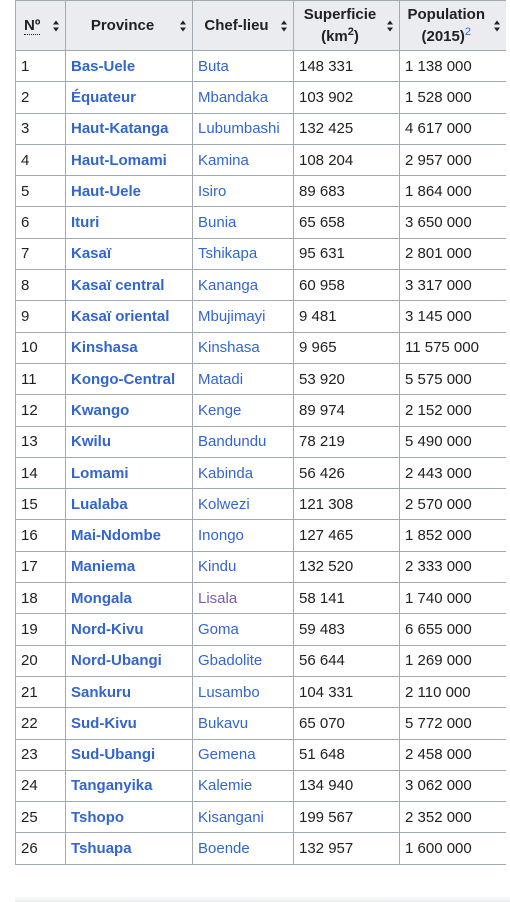 The width and height of the screenshot is (510, 902). Describe the element at coordinates (221, 536) in the screenshot. I see `chef-lieu-link: Inongo` at that location.